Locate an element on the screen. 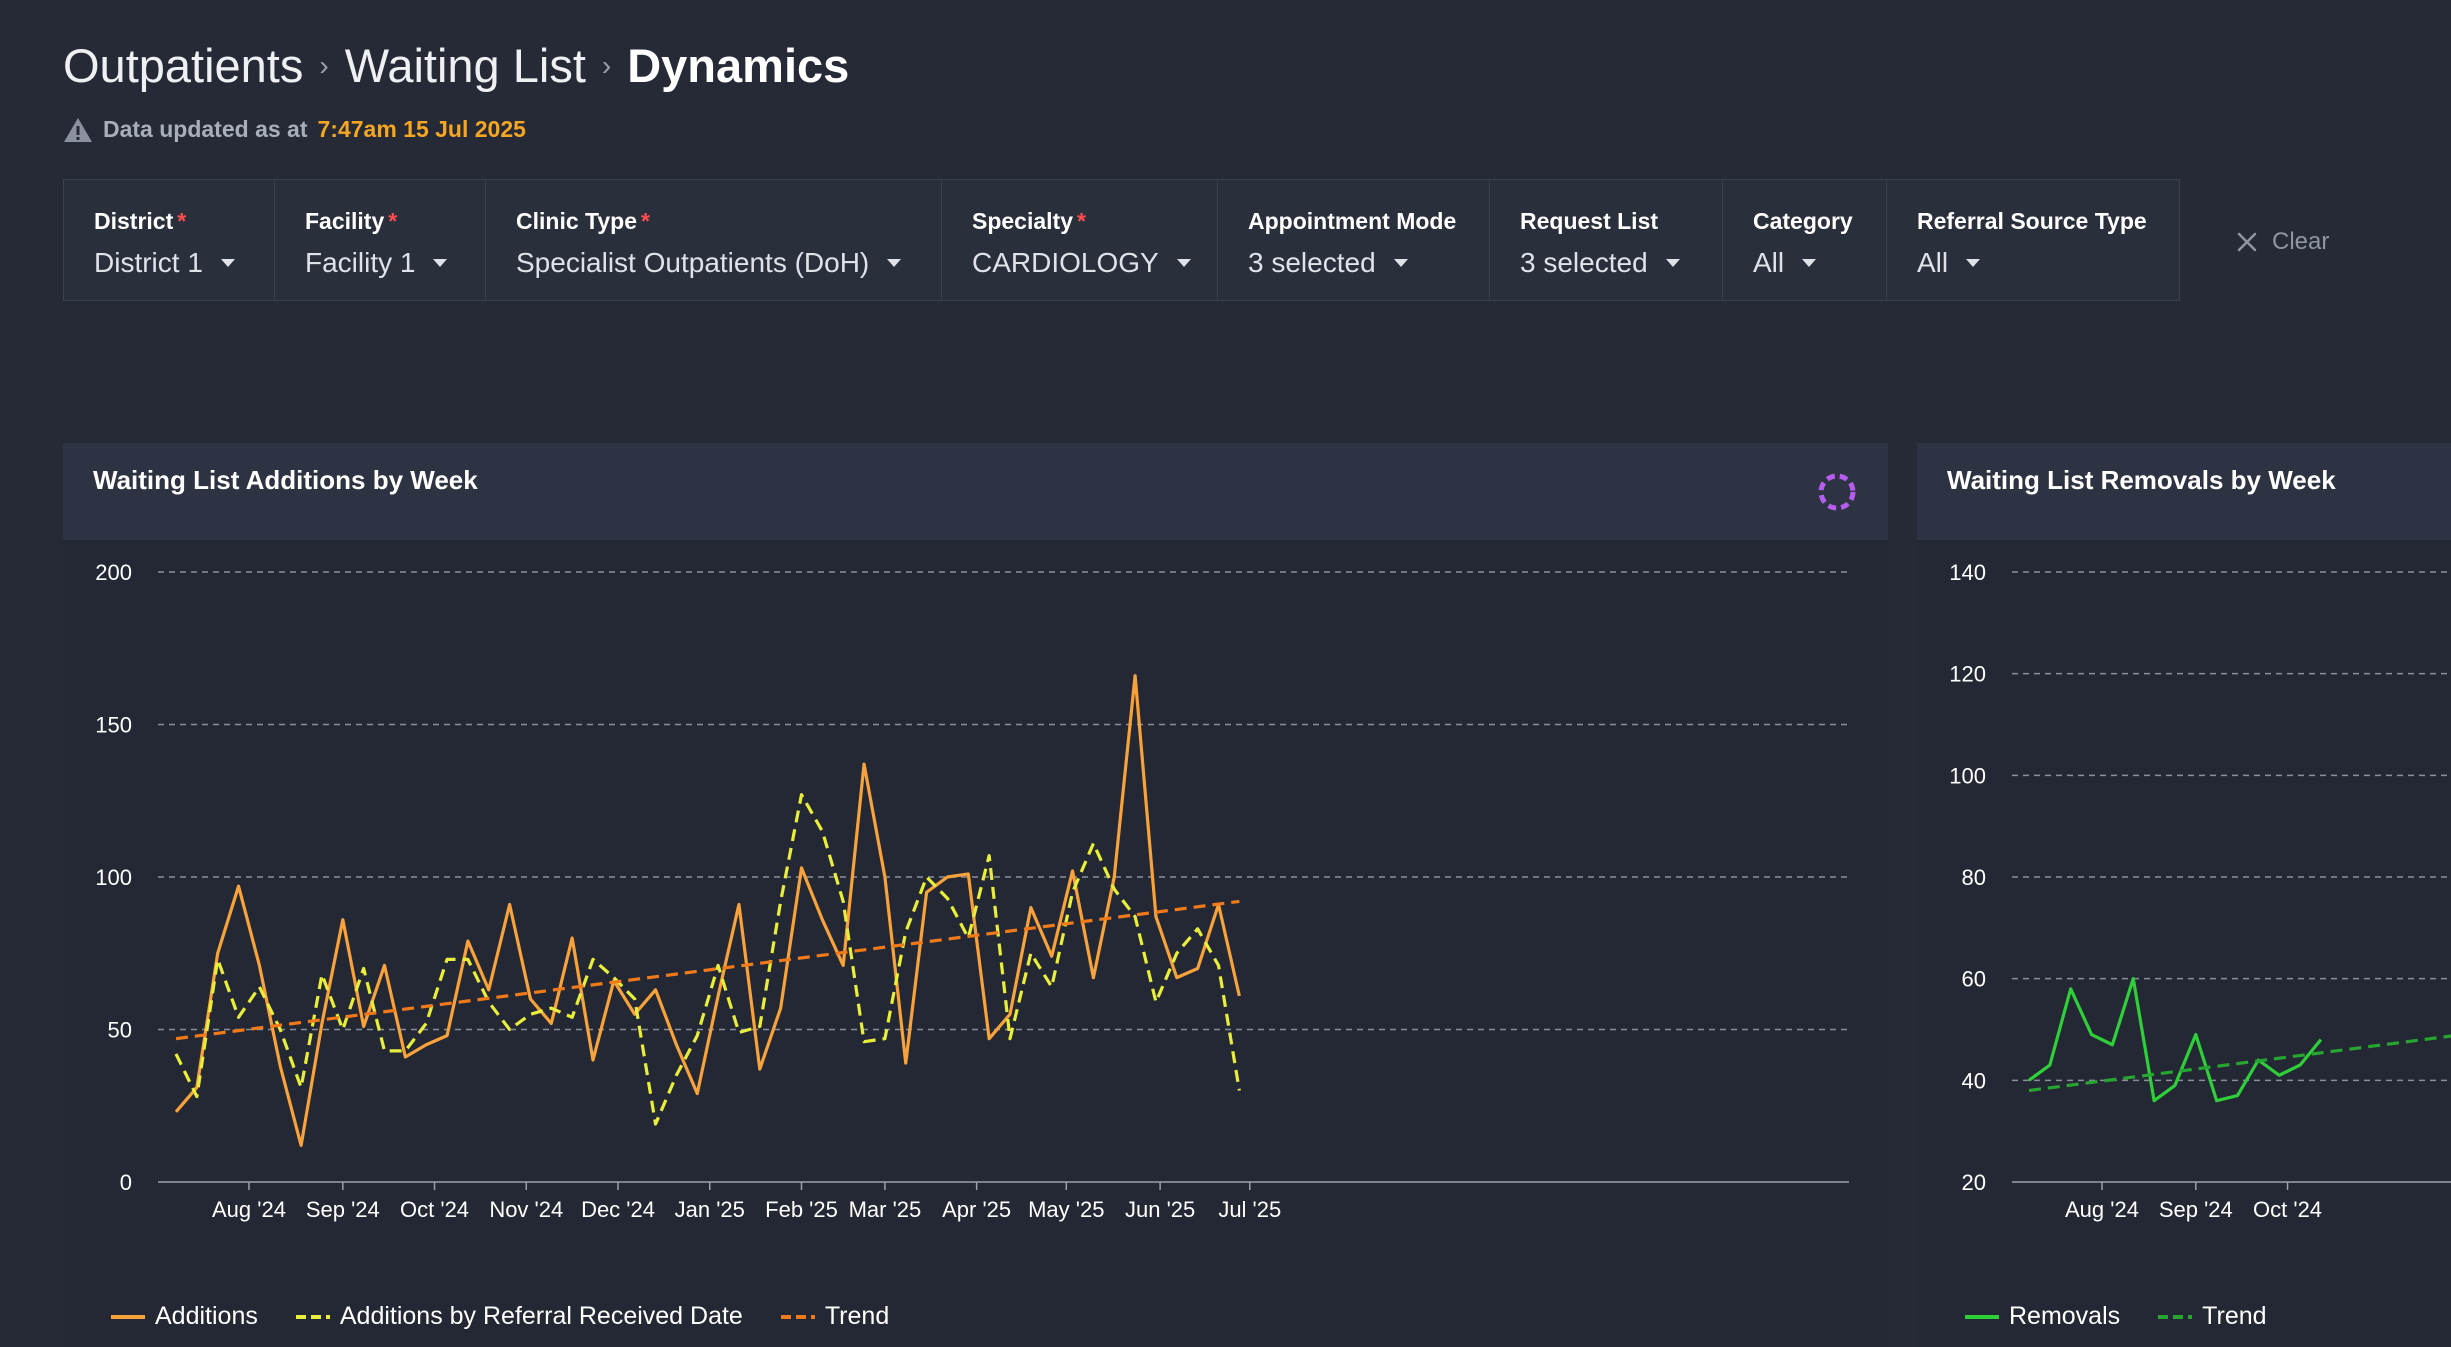 This screenshot has height=1347, width=2451. filter-value: Specialist Outpatients (DoH) is located at coordinates (693, 262).